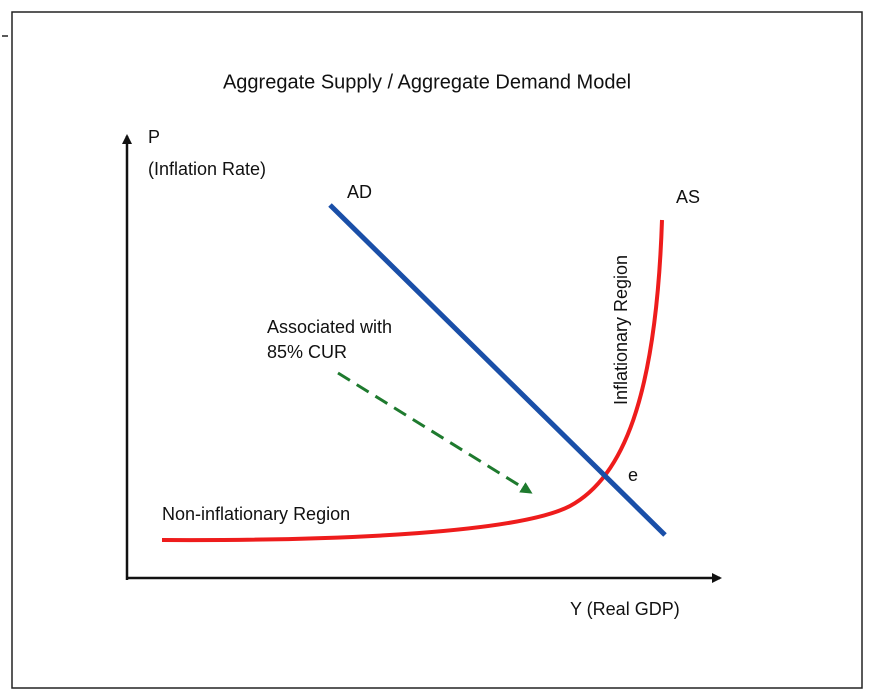  I want to click on note-line: 85% CUR, so click(307, 352).